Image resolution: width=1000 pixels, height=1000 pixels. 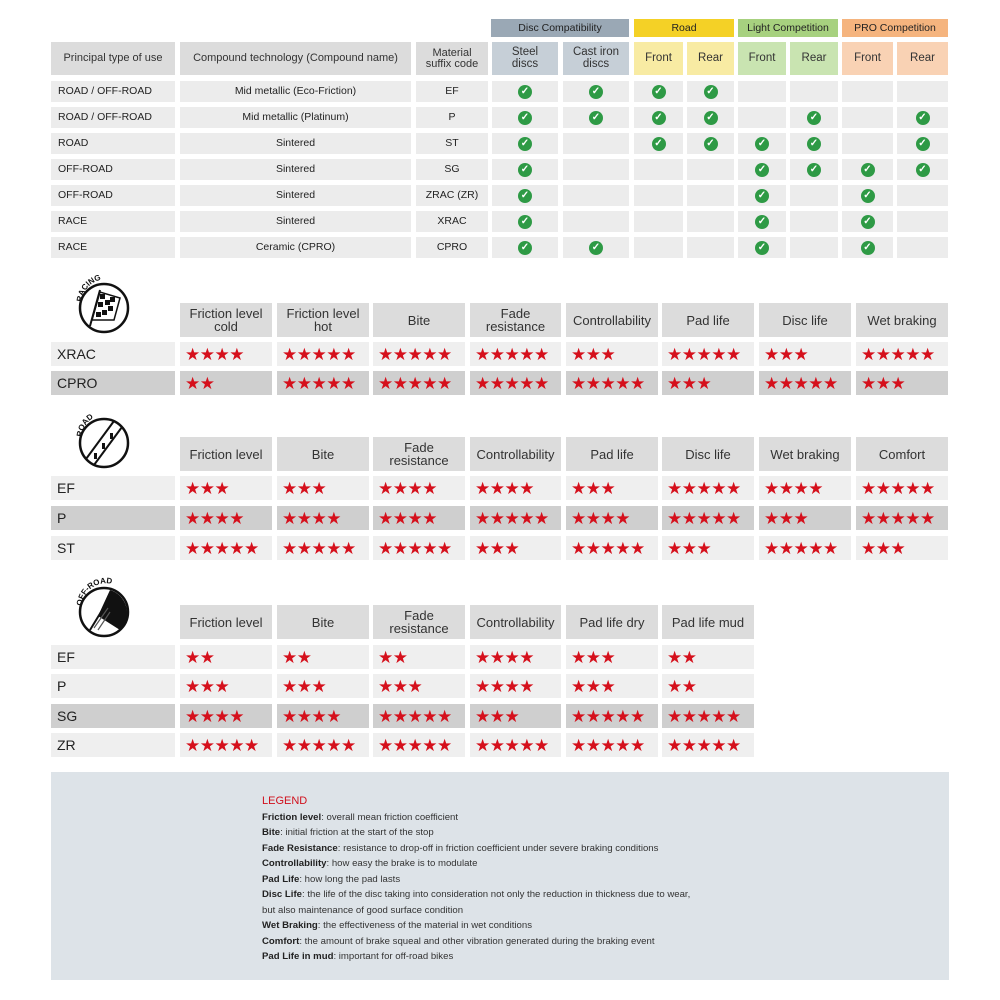 I want to click on use-cell: ROAD, so click(x=113, y=143).